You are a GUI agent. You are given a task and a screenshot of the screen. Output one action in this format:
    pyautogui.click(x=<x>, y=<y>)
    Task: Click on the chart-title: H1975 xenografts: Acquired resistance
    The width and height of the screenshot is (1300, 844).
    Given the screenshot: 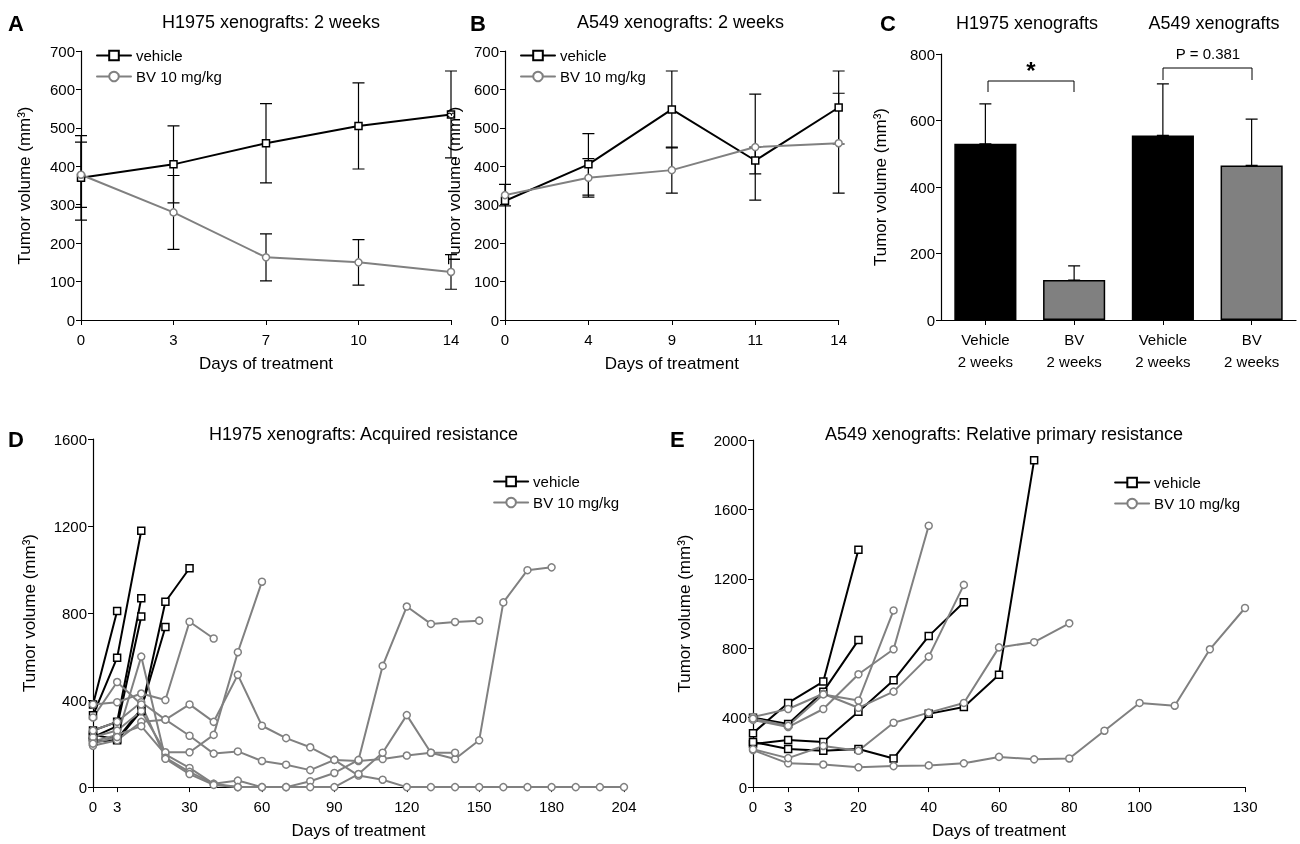 What is the action you would take?
    pyautogui.click(x=363, y=434)
    